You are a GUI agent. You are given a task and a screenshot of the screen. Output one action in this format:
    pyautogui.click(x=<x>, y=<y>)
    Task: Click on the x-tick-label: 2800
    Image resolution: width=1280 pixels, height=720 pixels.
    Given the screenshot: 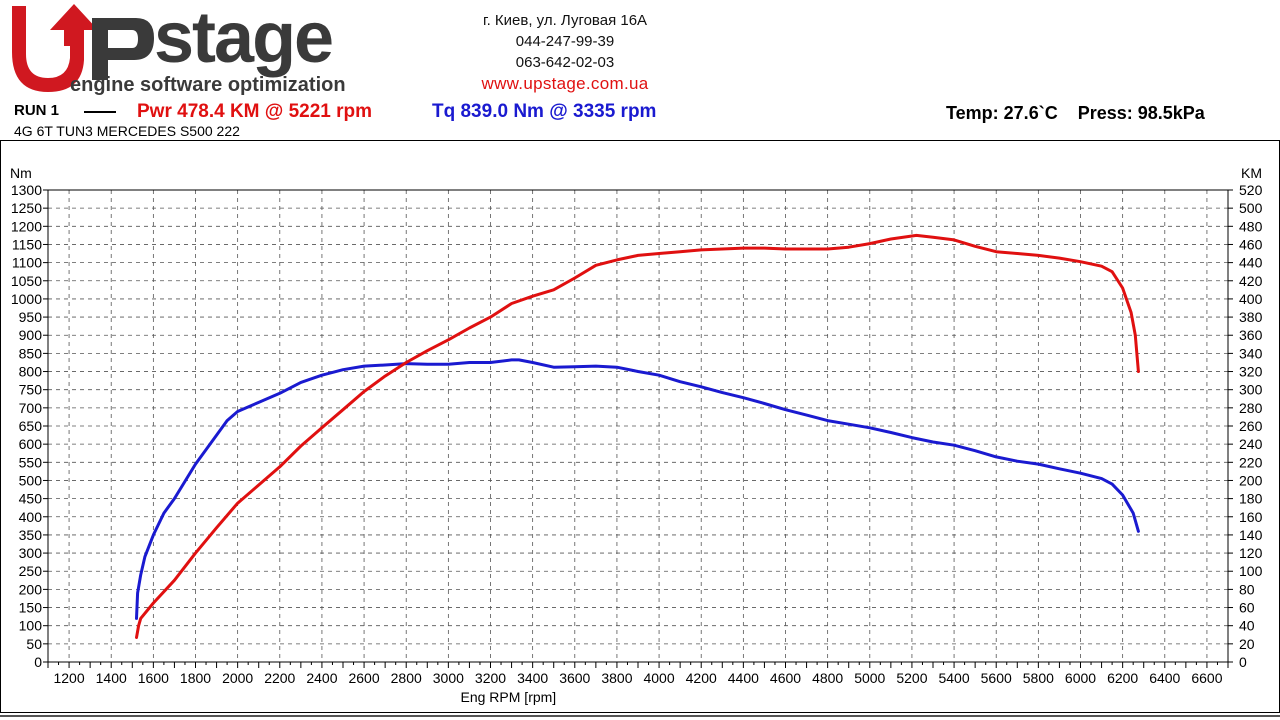 What is the action you would take?
    pyautogui.click(x=406, y=678)
    